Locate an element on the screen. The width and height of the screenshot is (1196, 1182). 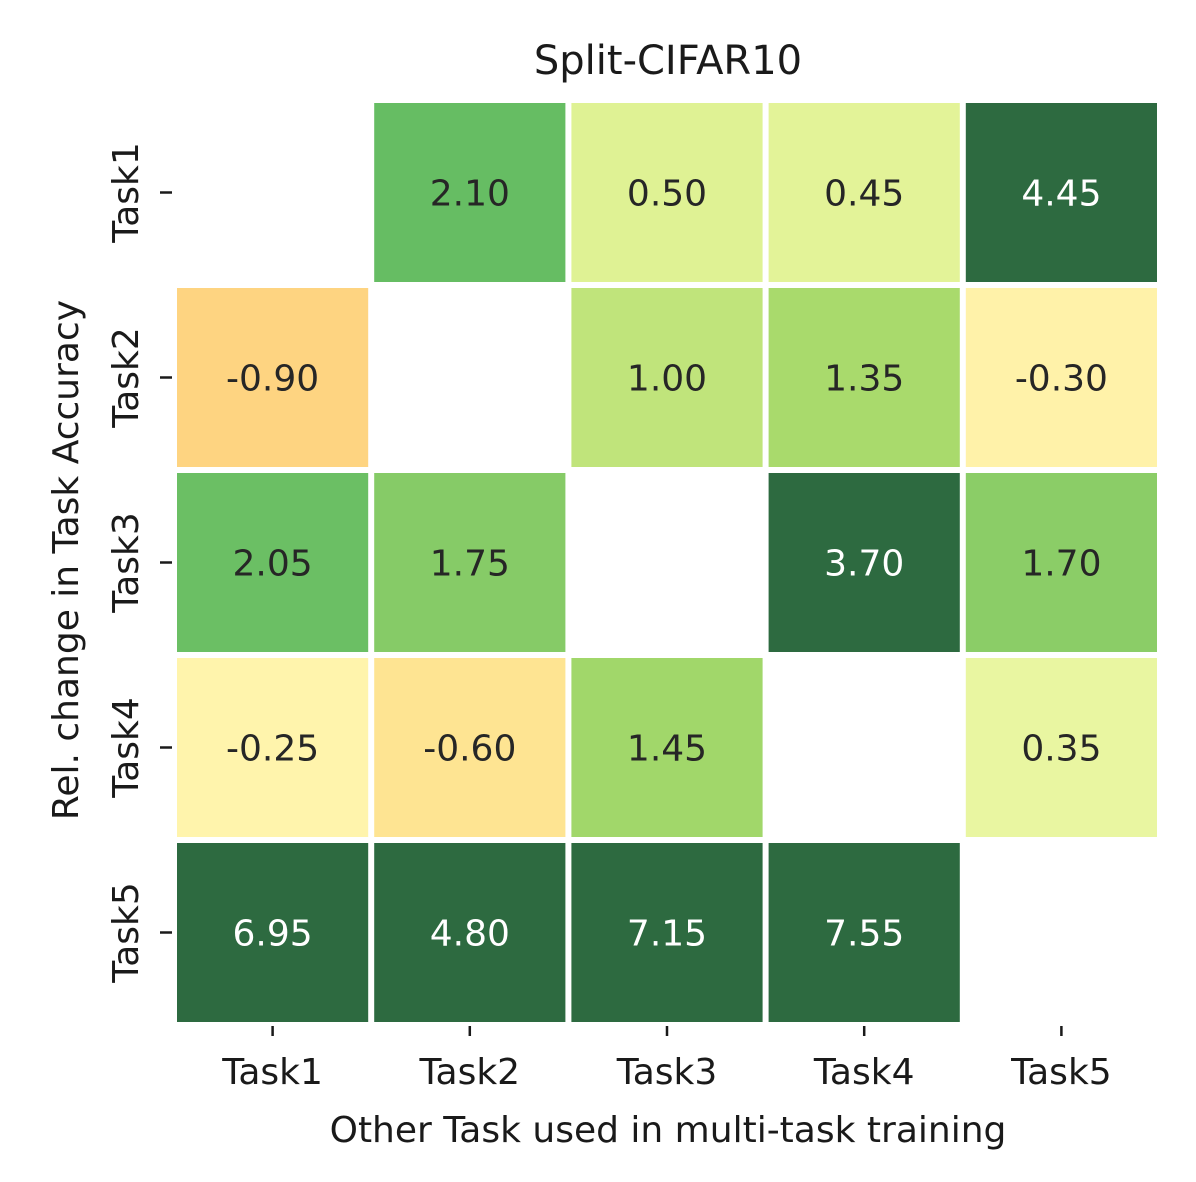
cell-value-label: -0.60 is located at coordinates (469, 749).